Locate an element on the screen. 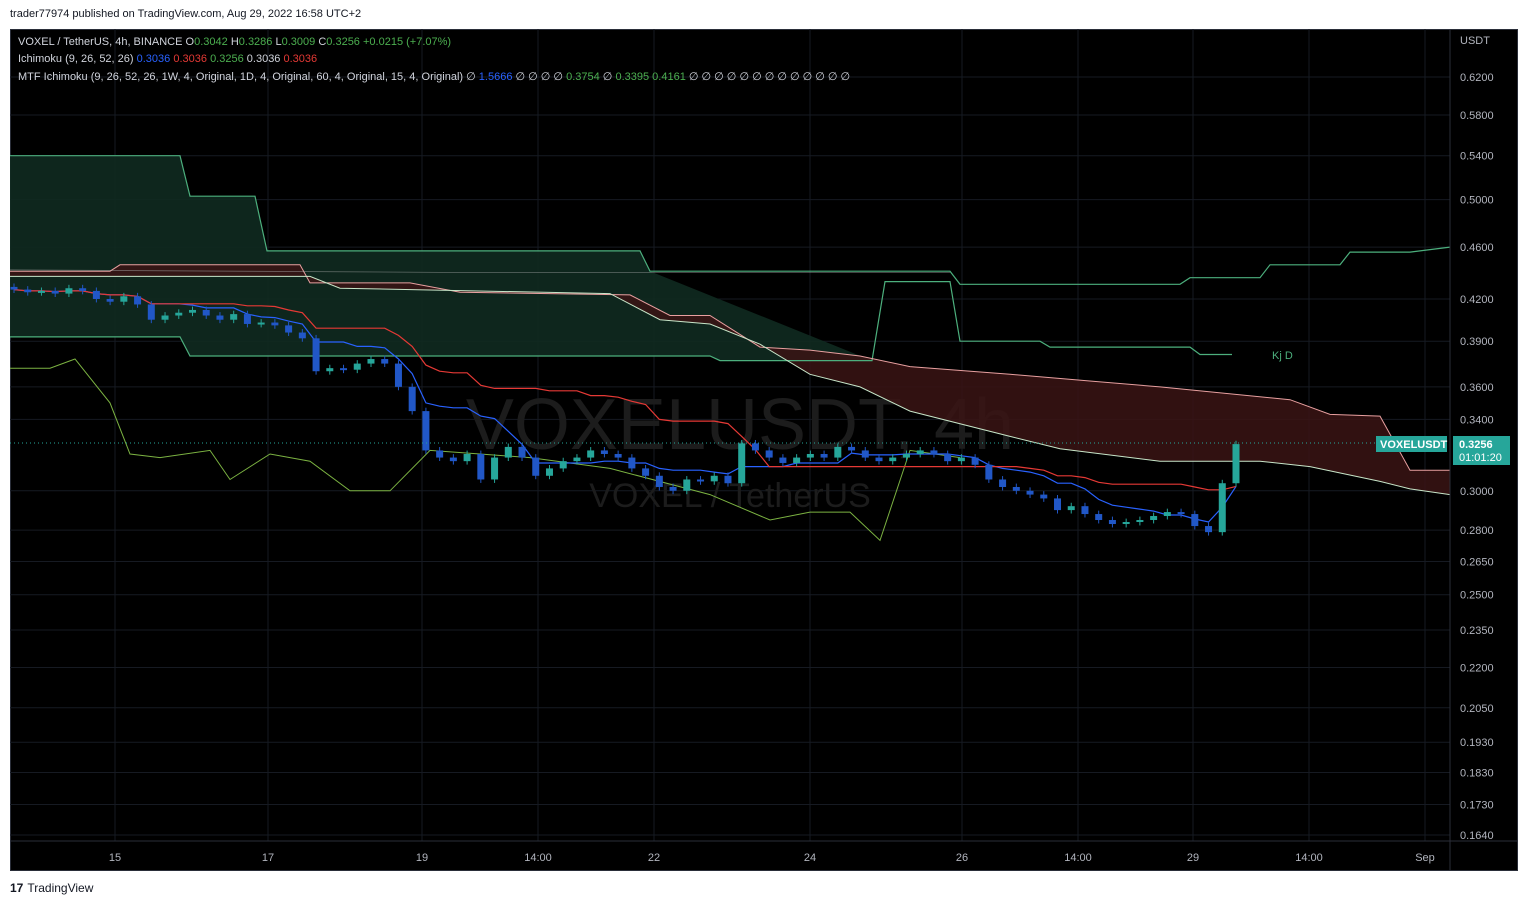  y-tick-label: 0.1730 is located at coordinates (1477, 806).